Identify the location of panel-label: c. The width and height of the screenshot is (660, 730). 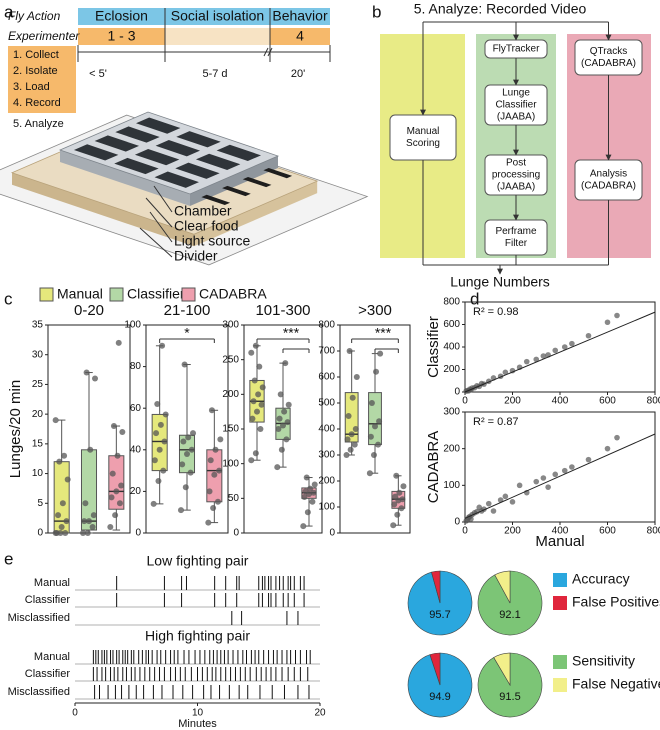
(8, 298).